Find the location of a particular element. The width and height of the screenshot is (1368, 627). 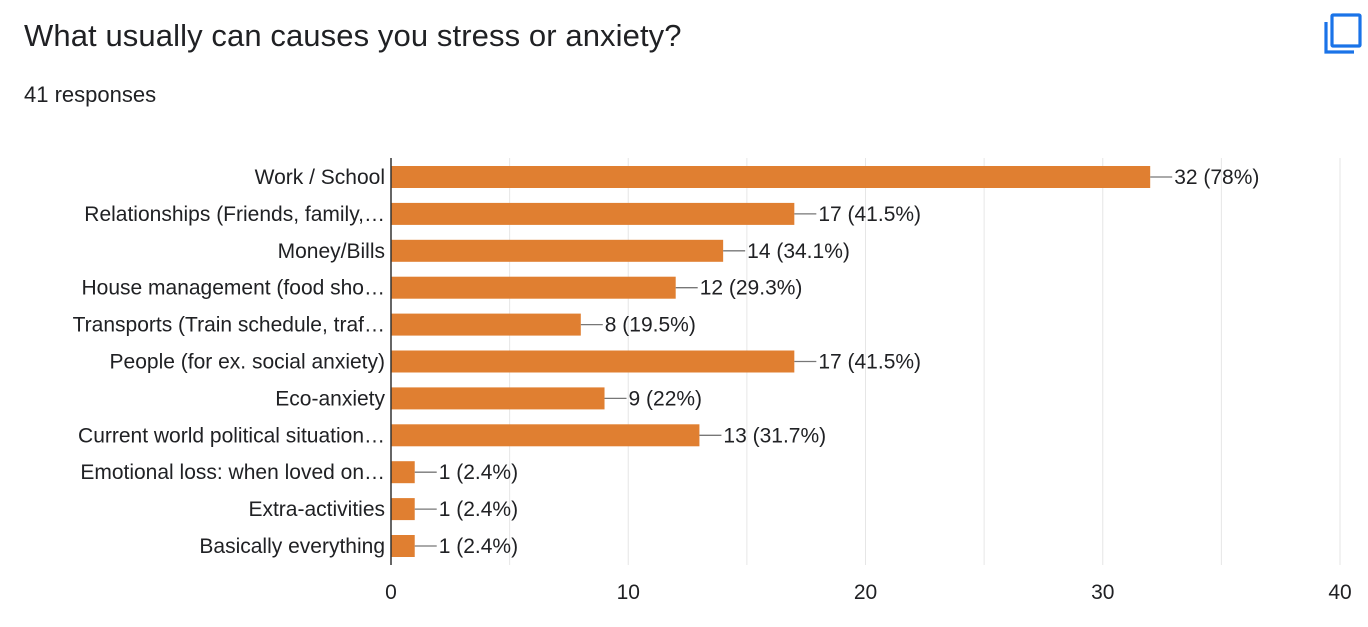

data-label: 9 (22%) is located at coordinates (666, 398).